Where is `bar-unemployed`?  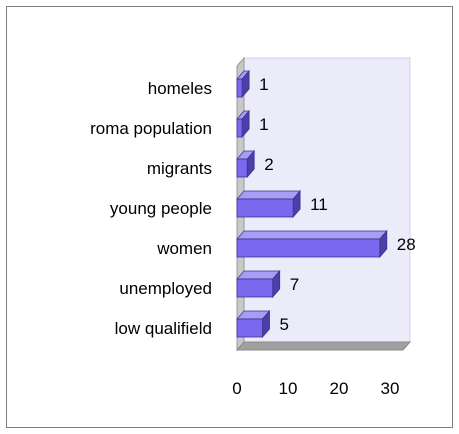 bar-unemployed is located at coordinates (258, 284).